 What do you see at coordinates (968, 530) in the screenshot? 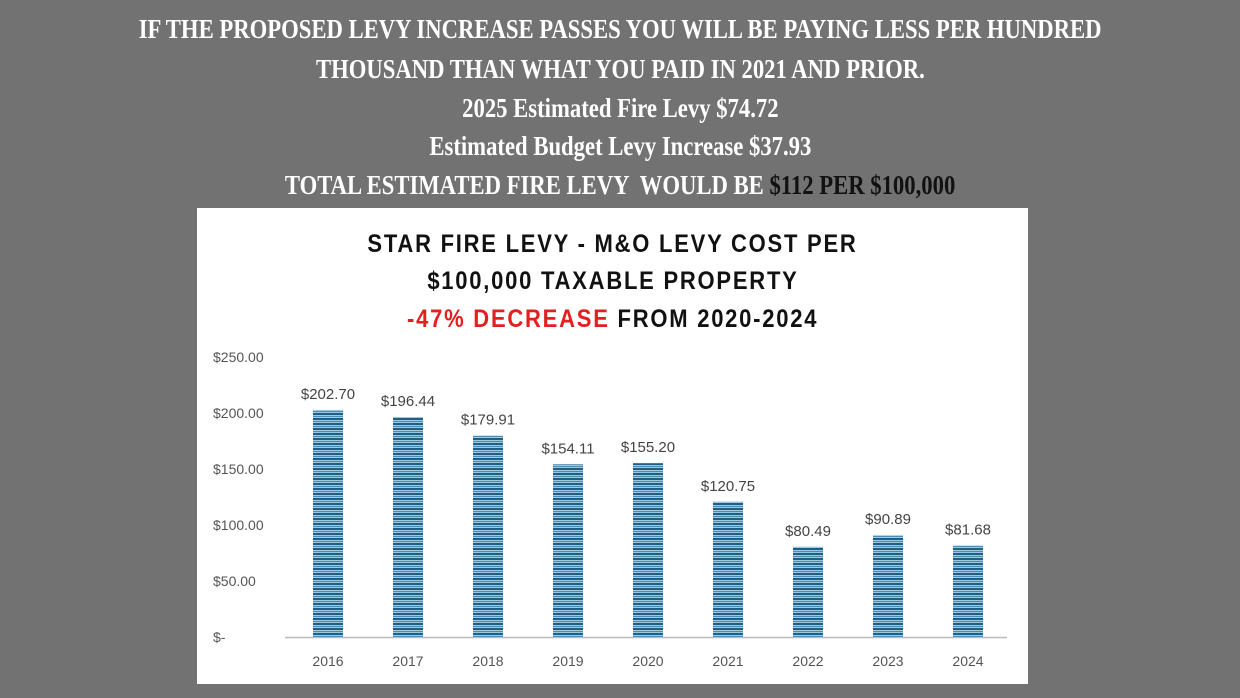
I see `data-label: $81.68` at bounding box center [968, 530].